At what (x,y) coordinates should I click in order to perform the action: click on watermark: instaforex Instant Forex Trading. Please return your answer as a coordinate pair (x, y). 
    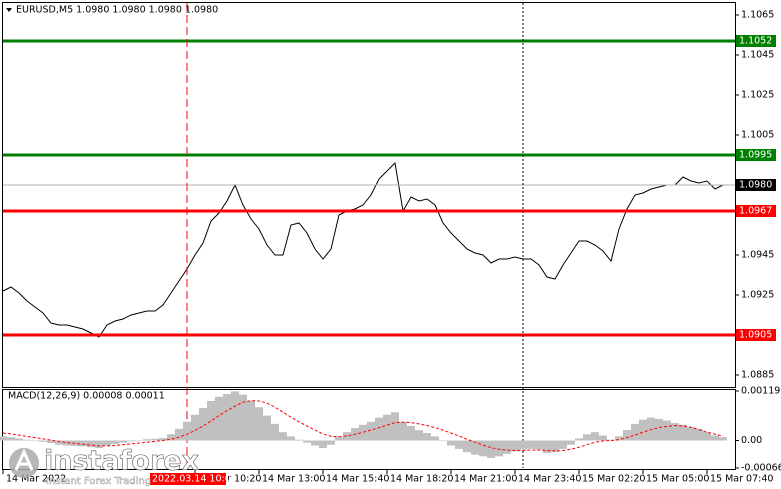
    Looking at the image, I should click on (104, 466).